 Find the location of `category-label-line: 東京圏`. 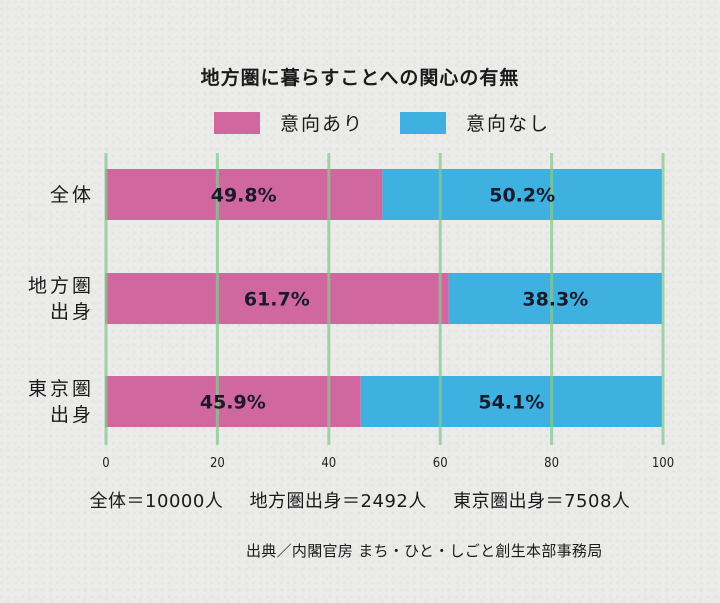

category-label-line: 東京圏 is located at coordinates (60, 388).